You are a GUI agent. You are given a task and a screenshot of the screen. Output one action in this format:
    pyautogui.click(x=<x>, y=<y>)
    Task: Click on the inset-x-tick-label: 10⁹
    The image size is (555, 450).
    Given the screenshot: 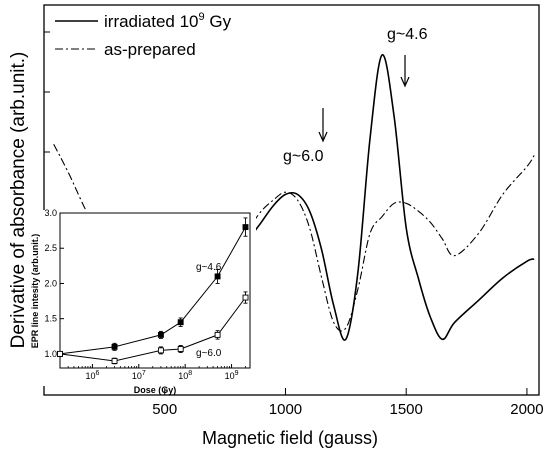 What is the action you would take?
    pyautogui.click(x=232, y=375)
    